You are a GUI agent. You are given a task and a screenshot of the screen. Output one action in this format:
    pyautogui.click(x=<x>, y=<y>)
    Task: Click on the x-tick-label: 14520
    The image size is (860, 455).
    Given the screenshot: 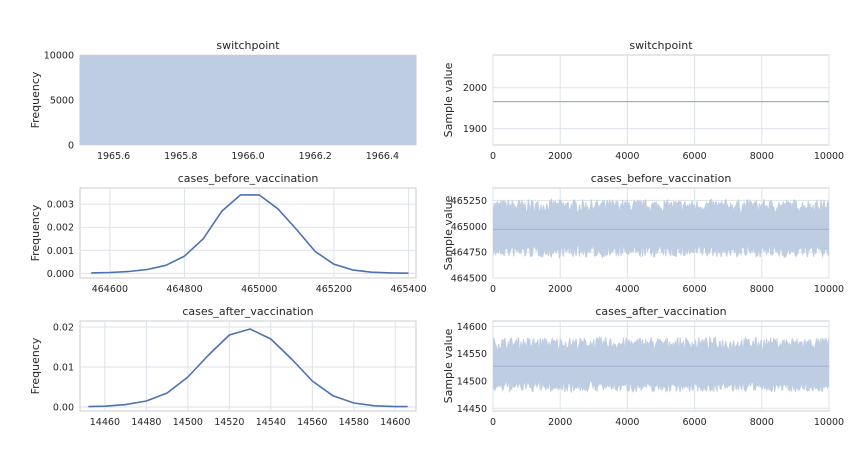 What is the action you would take?
    pyautogui.click(x=229, y=422)
    